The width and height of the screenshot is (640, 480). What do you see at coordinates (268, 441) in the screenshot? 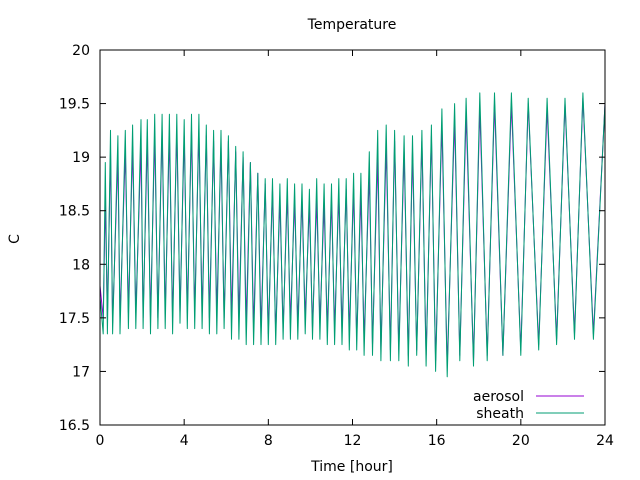
I see `x-tick-label: 8` at bounding box center [268, 441].